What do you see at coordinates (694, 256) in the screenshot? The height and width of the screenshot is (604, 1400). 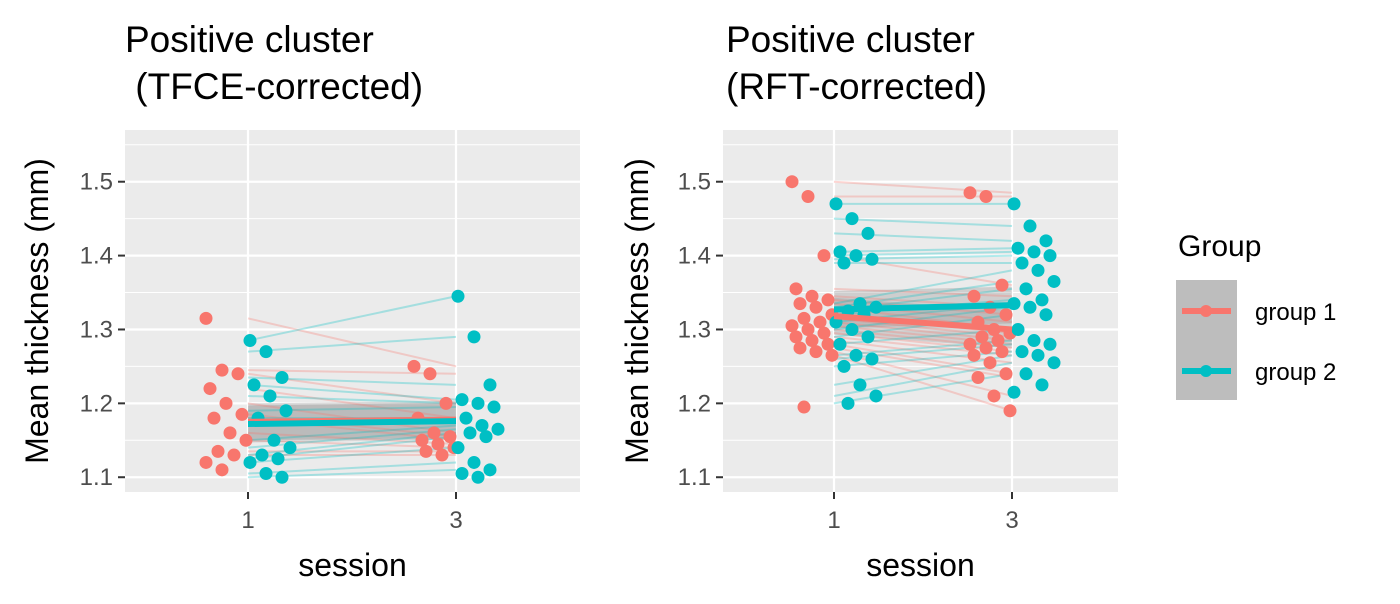 I see `y-tick-label: 1.4` at bounding box center [694, 256].